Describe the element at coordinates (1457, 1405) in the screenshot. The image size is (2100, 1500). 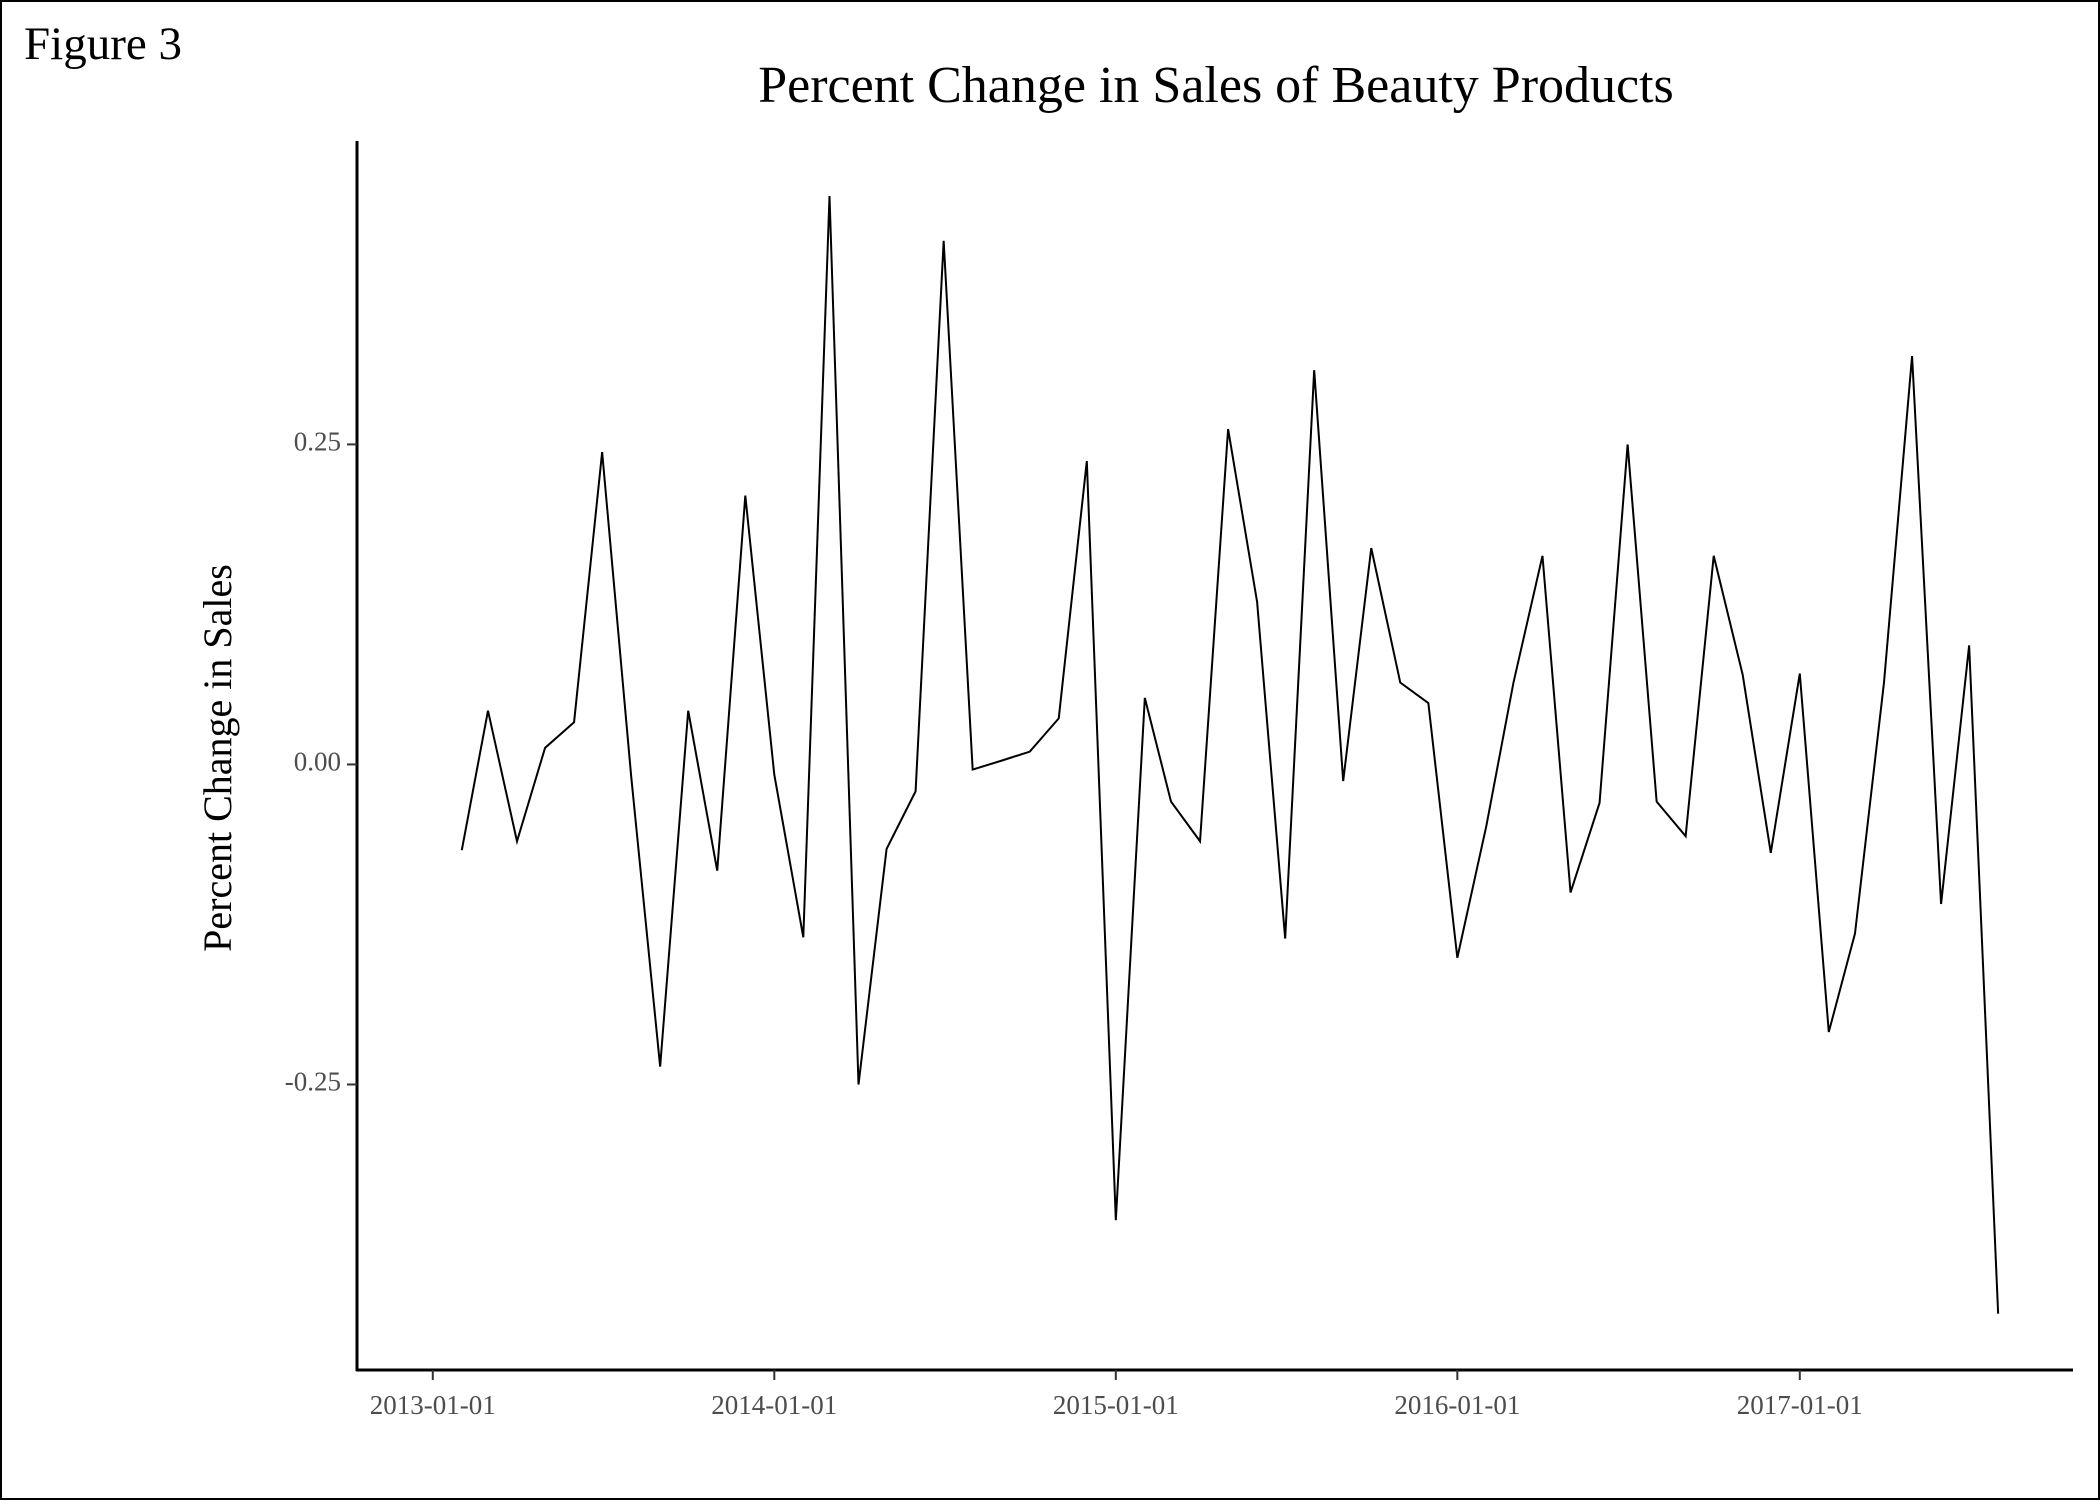
I see `x-tick-label: 2016-01-01` at that location.